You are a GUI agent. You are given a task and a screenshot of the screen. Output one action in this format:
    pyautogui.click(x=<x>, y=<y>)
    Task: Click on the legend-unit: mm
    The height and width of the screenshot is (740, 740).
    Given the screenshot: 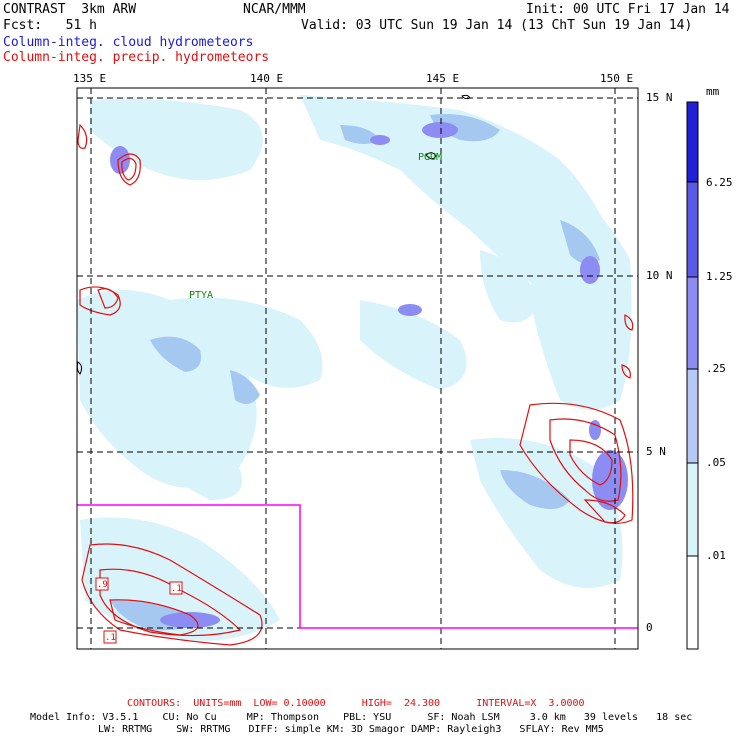 What is the action you would take?
    pyautogui.click(x=713, y=91)
    